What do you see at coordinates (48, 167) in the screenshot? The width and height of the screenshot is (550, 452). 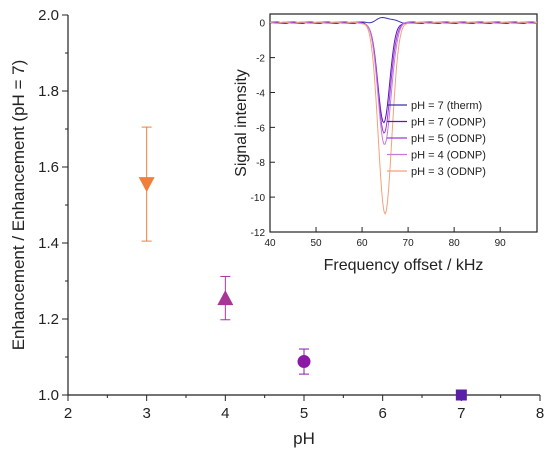 I see `main-y-tick-label: 1.6` at bounding box center [48, 167].